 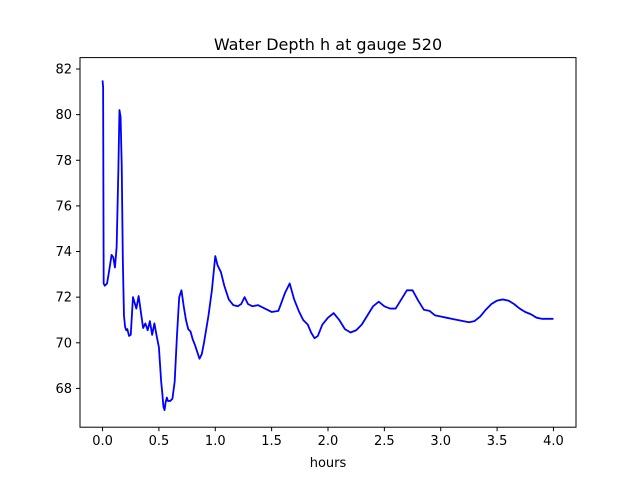 I want to click on x-tick-label: 3.5, so click(x=497, y=441).